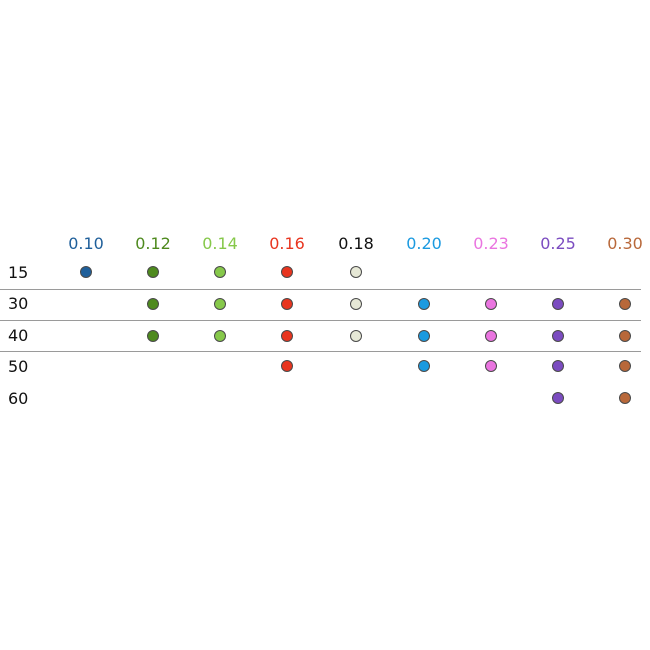  What do you see at coordinates (287, 243) in the screenshot?
I see `column-header: 0.16` at bounding box center [287, 243].